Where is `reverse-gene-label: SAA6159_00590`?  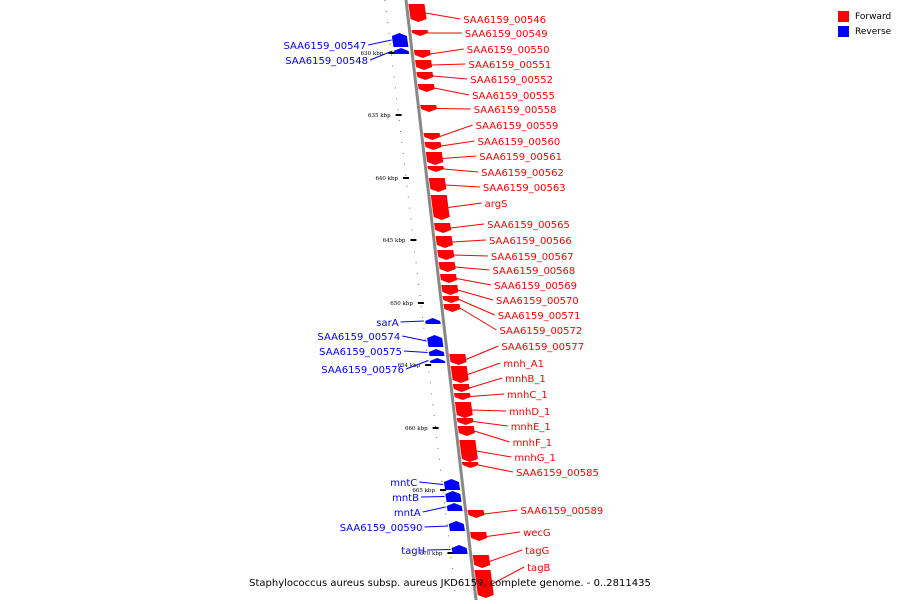
reverse-gene-label: SAA6159_00590 is located at coordinates (381, 528).